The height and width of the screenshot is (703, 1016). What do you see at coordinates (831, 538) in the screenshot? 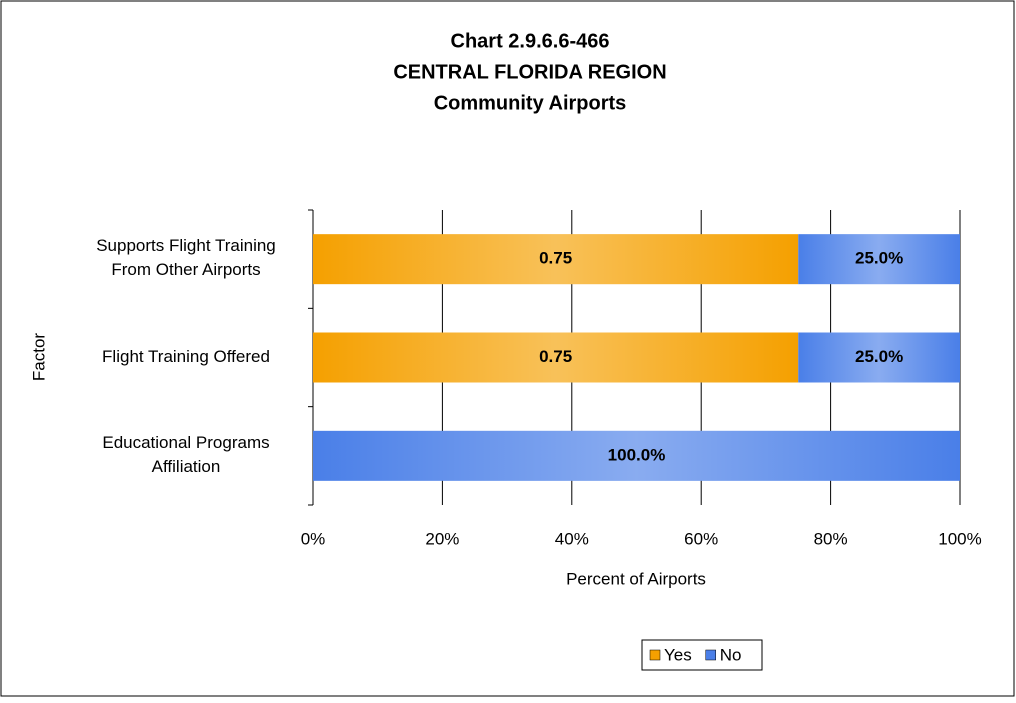
I see `x-tick-label: 80%` at bounding box center [831, 538].